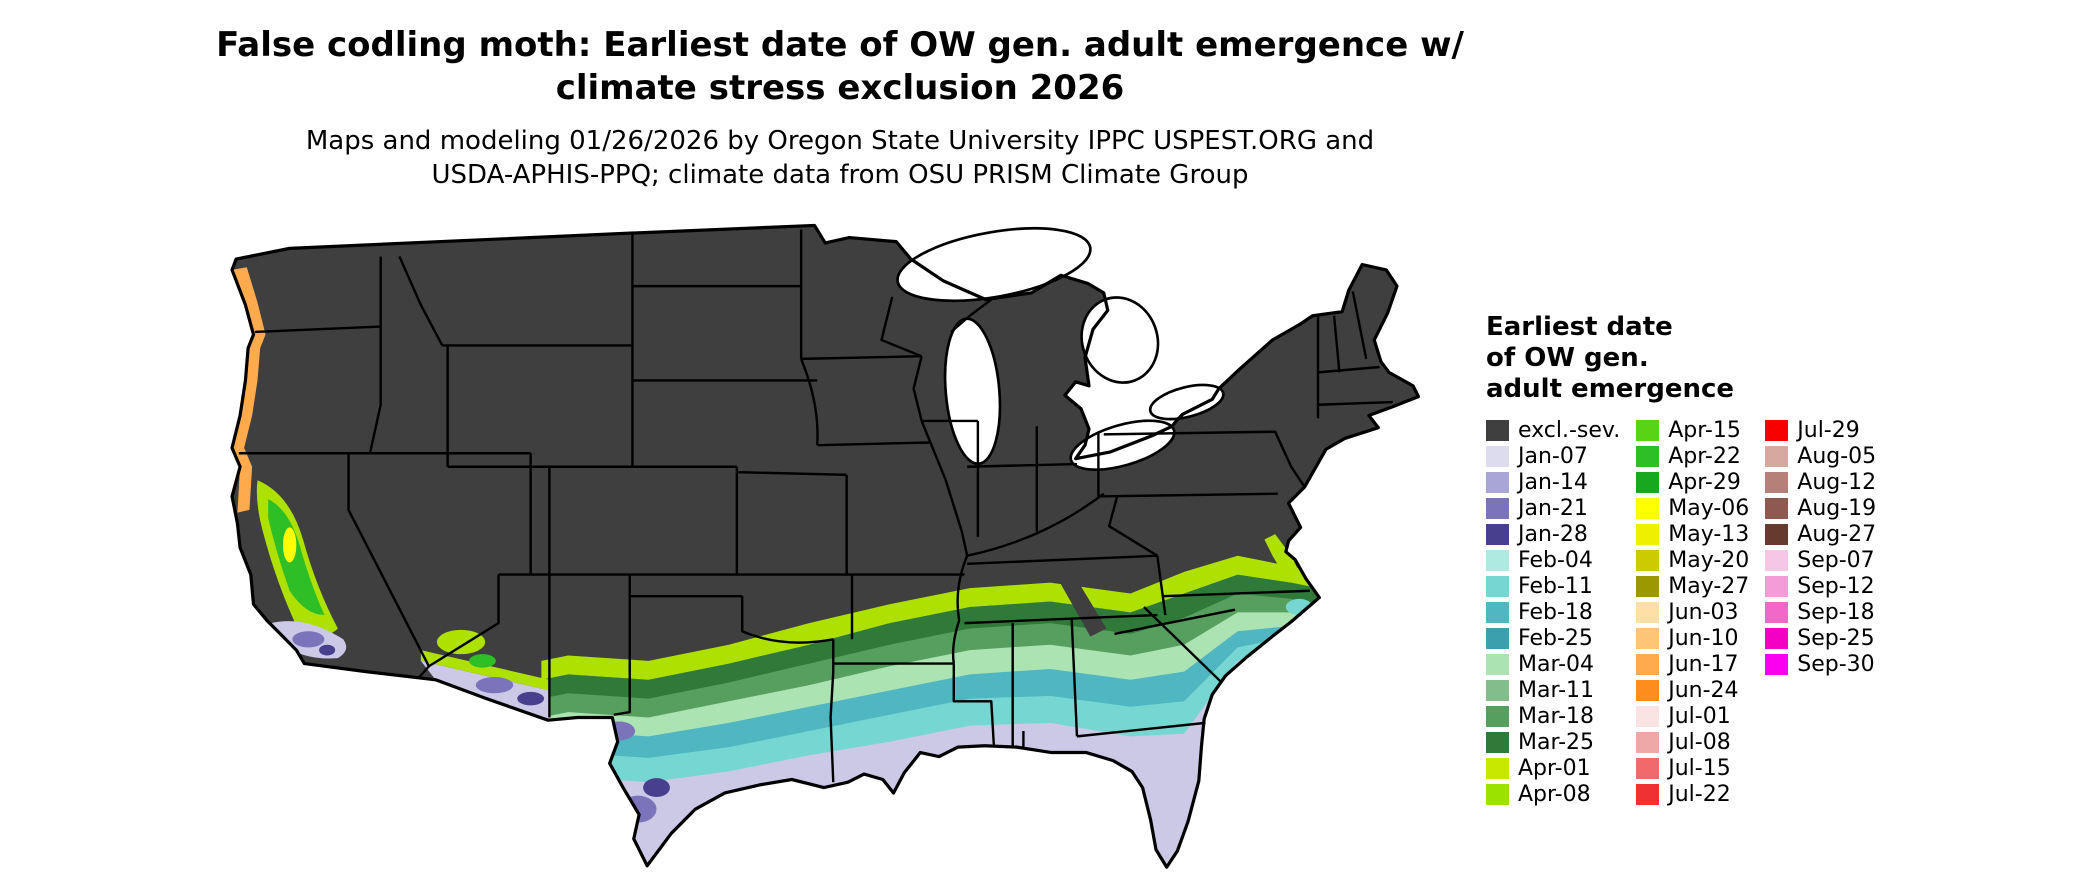 This screenshot has height=892, width=2100. I want to click on patch-pacific-coast-orange, so click(249, 390).